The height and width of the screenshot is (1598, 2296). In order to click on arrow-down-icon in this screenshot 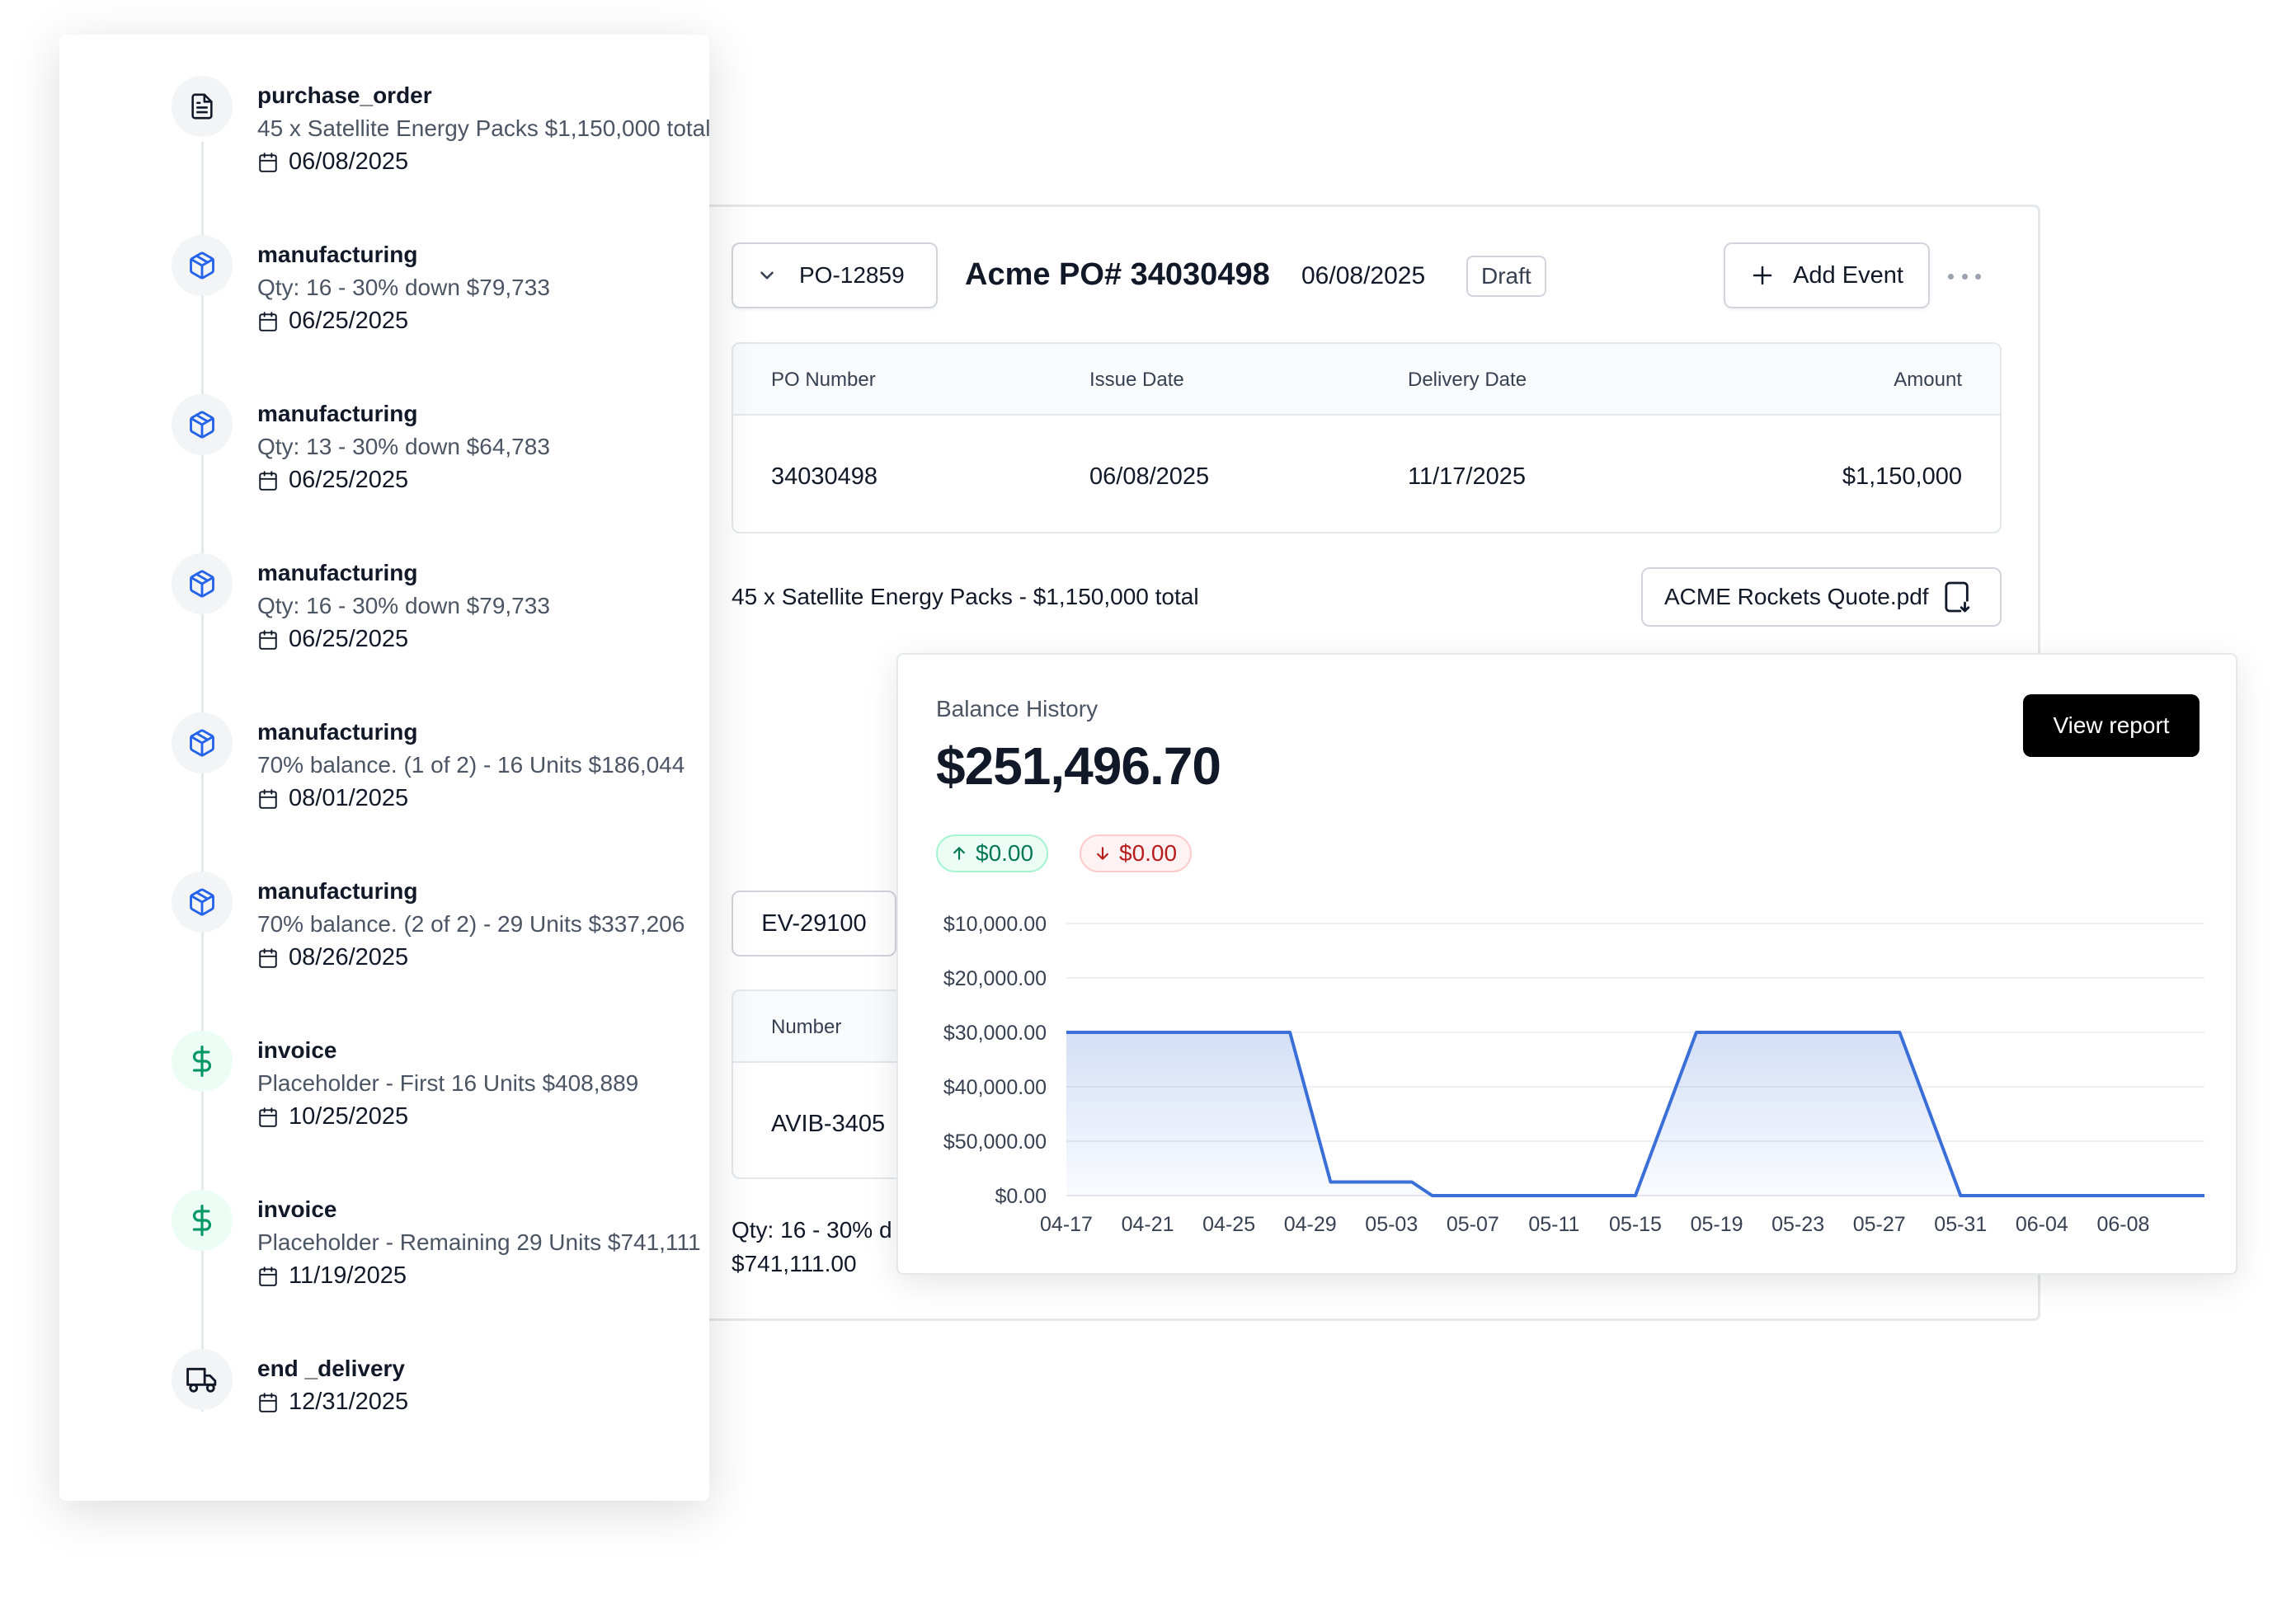, I will do `click(1102, 853)`.